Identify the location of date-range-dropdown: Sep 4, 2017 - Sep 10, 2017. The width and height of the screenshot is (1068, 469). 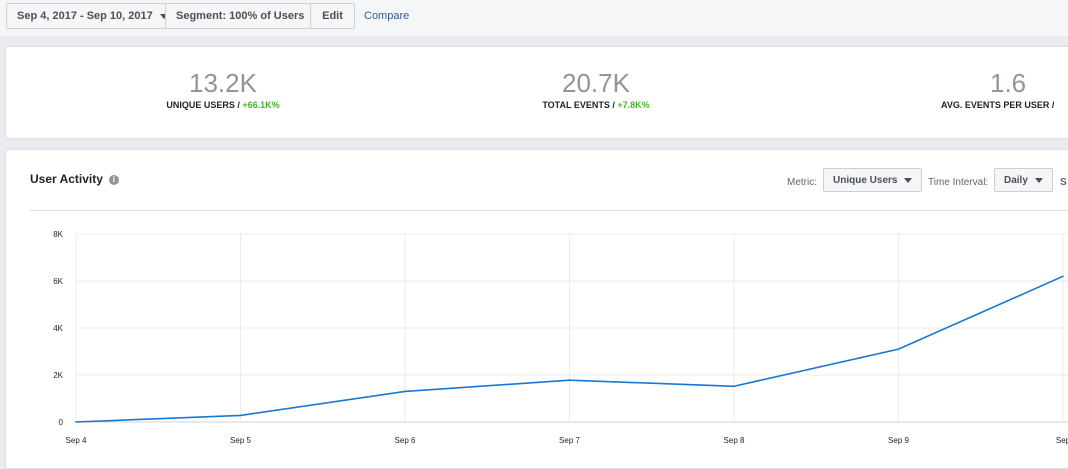
(92, 16).